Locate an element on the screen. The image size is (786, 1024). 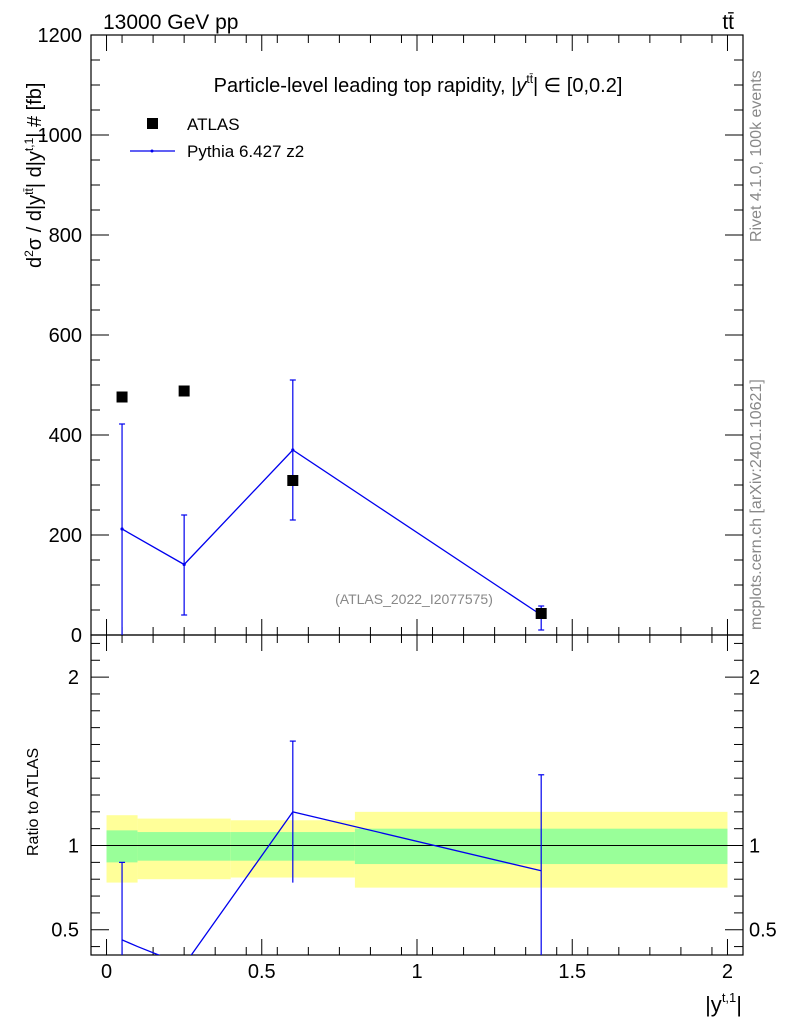
ratio-ylabel: Ratio to ATLAS is located at coordinates (33, 802).